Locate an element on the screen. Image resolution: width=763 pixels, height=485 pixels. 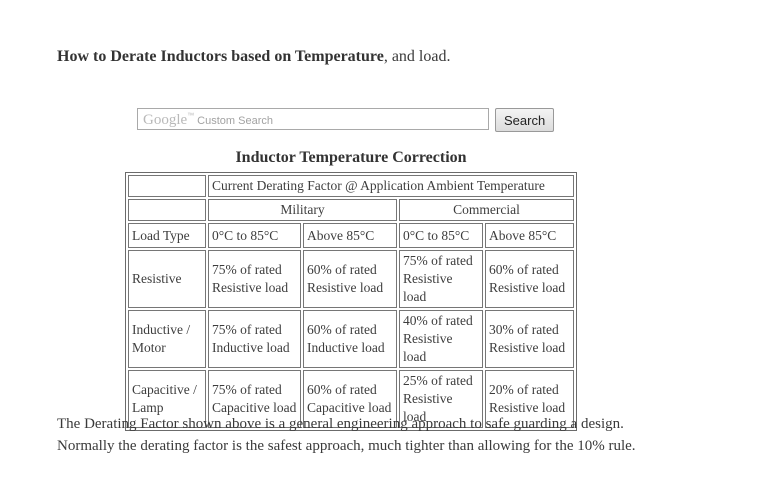
table-row-group-headers: Military Commercial is located at coordinates (351, 210).